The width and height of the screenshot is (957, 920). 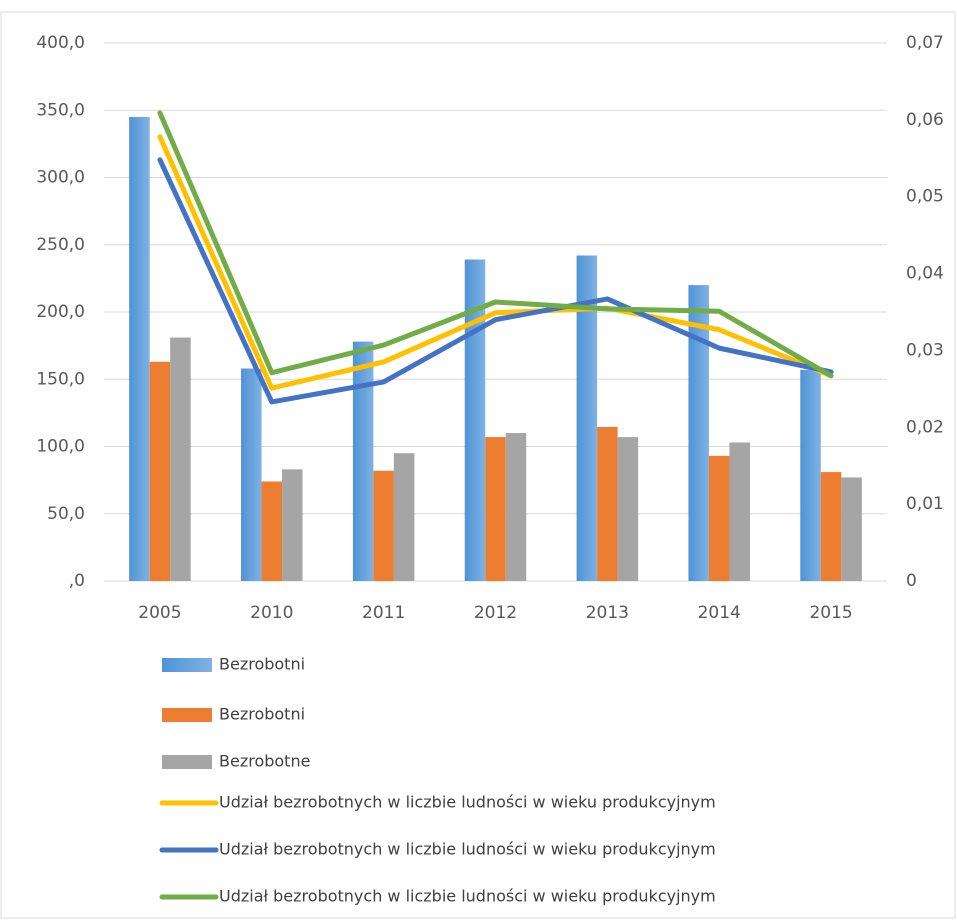 I want to click on y-tick-label: 300,0, so click(x=60, y=178).